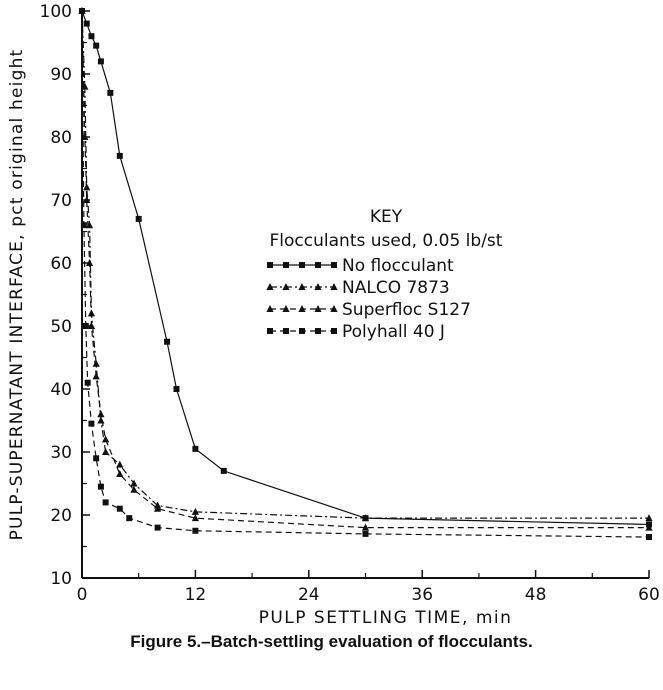 Image resolution: width=663 pixels, height=690 pixels. Describe the element at coordinates (396, 288) in the screenshot. I see `legend-label: NALCO 7873` at that location.